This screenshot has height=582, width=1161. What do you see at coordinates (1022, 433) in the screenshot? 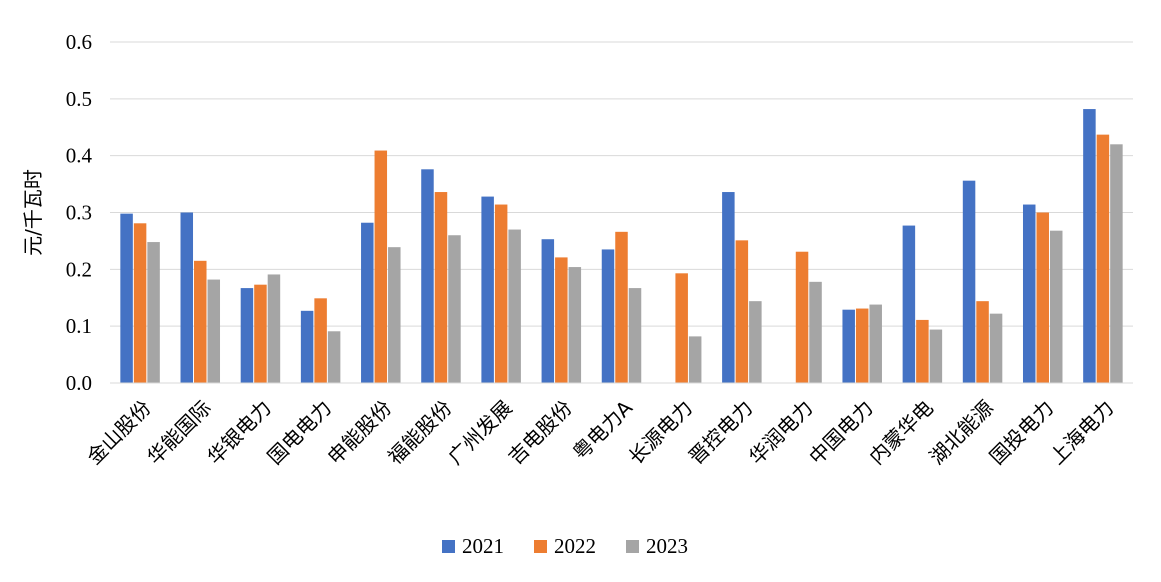
I see `x-tick-label: 国投电力` at bounding box center [1022, 433].